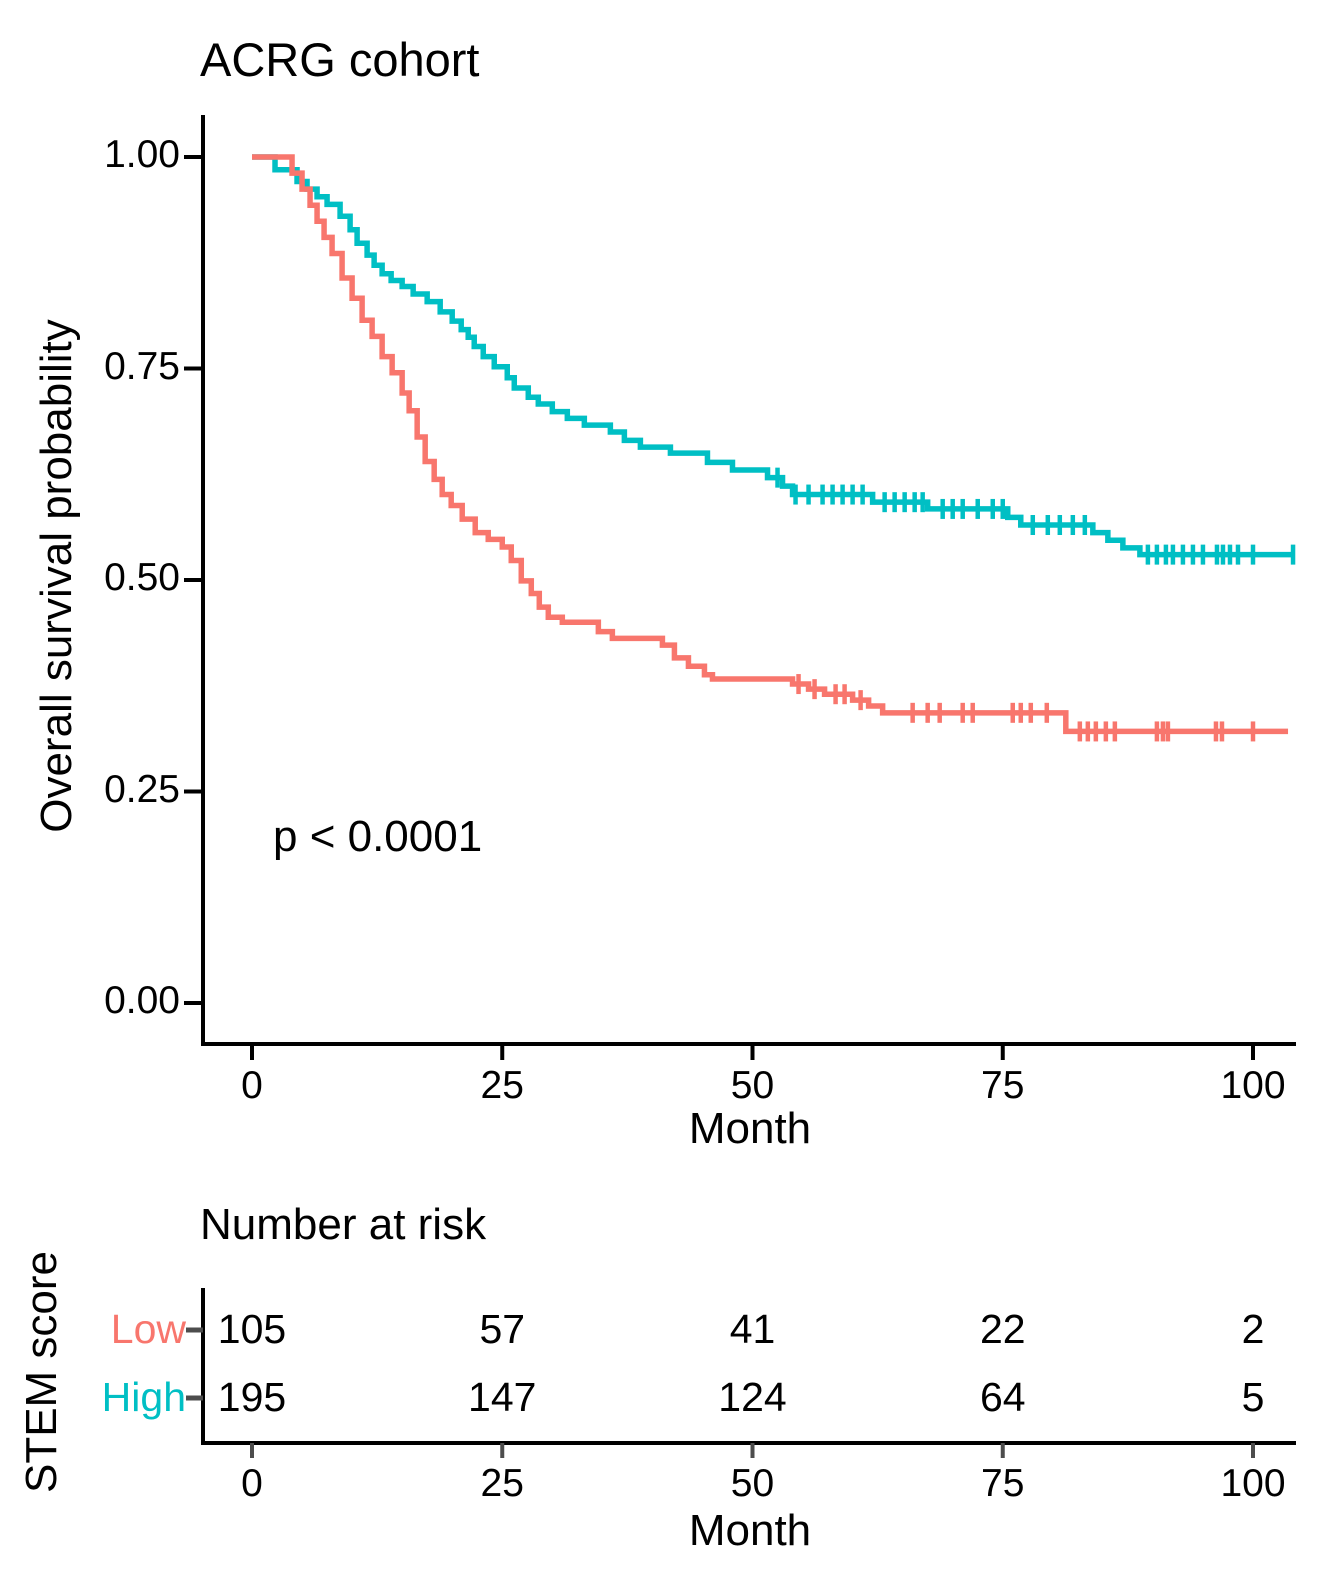 This screenshot has height=1582, width=1324. I want to click on y-tick-label-3: 0.25, so click(142, 789).